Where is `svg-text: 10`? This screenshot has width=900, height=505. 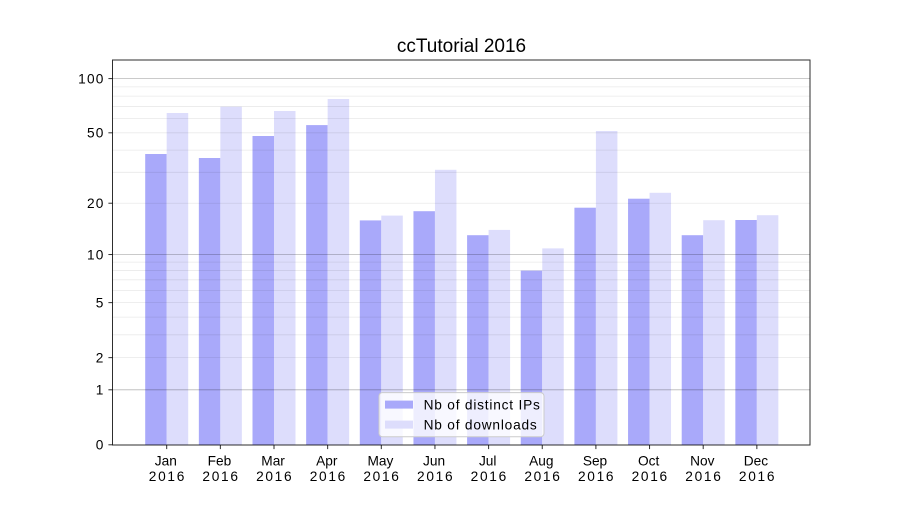 svg-text: 10 is located at coordinates (96, 254).